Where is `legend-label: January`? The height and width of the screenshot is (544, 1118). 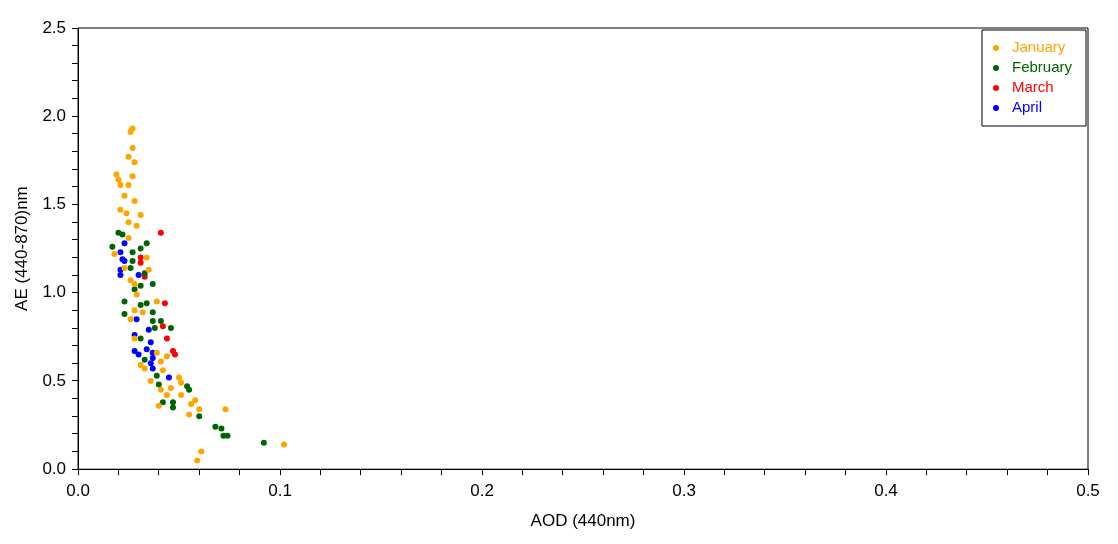 legend-label: January is located at coordinates (1038, 47).